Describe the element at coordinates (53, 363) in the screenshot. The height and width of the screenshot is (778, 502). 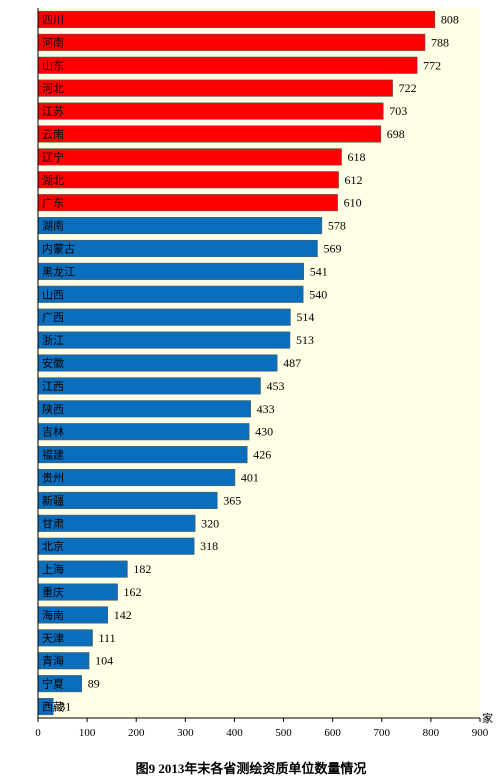
I see `bar-category-label: 安徽` at that location.